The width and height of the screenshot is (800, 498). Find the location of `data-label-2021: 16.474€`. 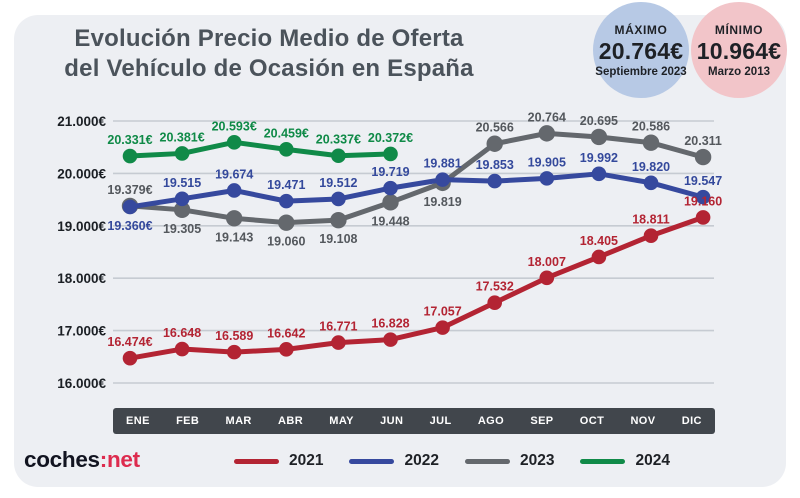

data-label-2021: 16.474€ is located at coordinates (129, 342).